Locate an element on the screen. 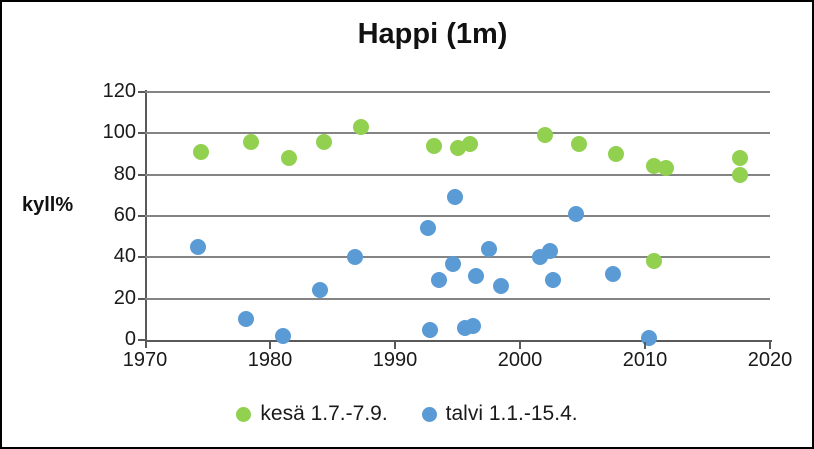 This screenshot has width=814, height=449. legend: kesä 1.7.-7.9. talvi 1.1.-15.4. is located at coordinates (407, 414).